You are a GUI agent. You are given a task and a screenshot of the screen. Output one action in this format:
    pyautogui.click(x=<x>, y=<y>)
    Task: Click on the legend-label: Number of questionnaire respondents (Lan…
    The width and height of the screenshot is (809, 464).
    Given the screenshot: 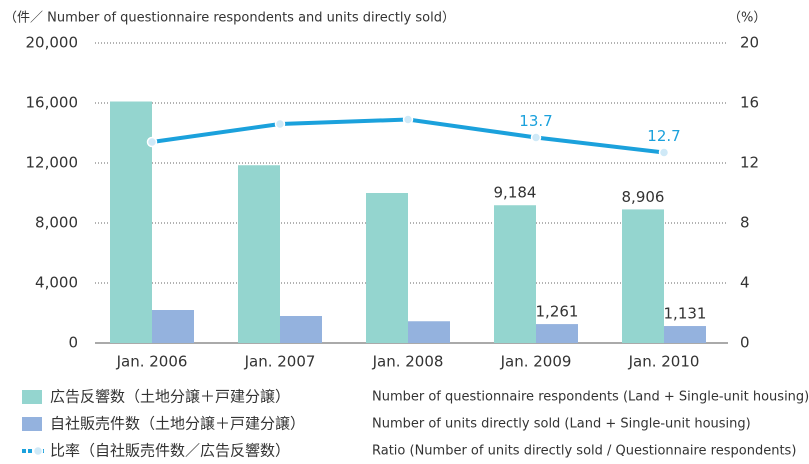 What is the action you would take?
    pyautogui.click(x=590, y=397)
    